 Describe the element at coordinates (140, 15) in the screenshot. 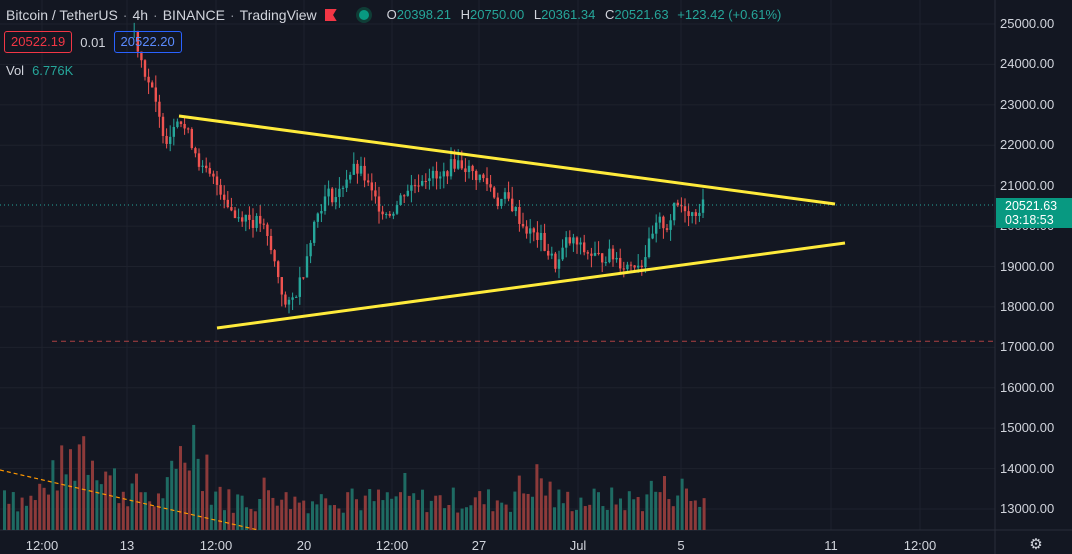

I see `interval-label: 4h` at that location.